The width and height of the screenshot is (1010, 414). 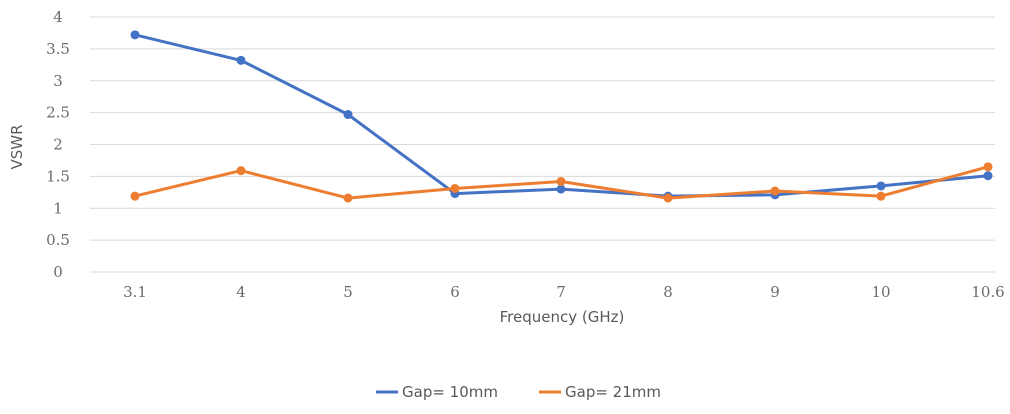 What do you see at coordinates (455, 292) in the screenshot?
I see `x-tick-label: 6` at bounding box center [455, 292].